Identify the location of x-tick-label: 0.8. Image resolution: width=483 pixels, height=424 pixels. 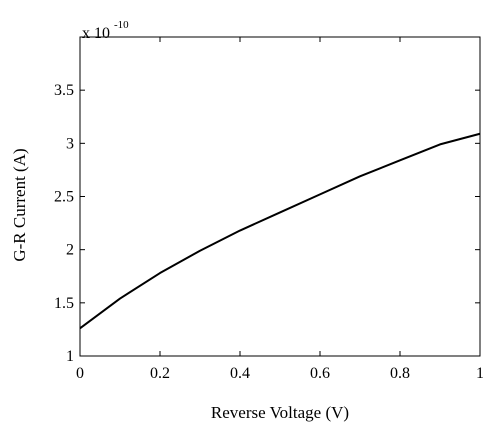
(400, 373).